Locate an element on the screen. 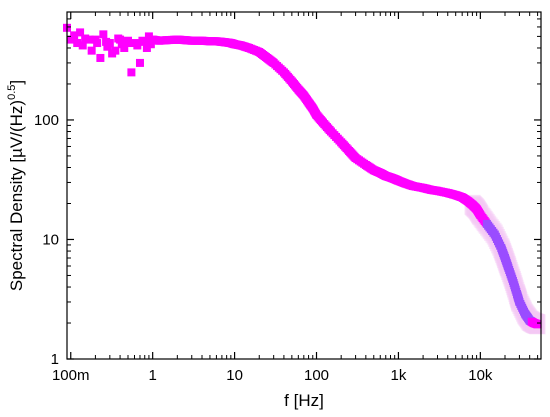 The height and width of the screenshot is (417, 550). x-tick-label: 100m is located at coordinates (71, 375).